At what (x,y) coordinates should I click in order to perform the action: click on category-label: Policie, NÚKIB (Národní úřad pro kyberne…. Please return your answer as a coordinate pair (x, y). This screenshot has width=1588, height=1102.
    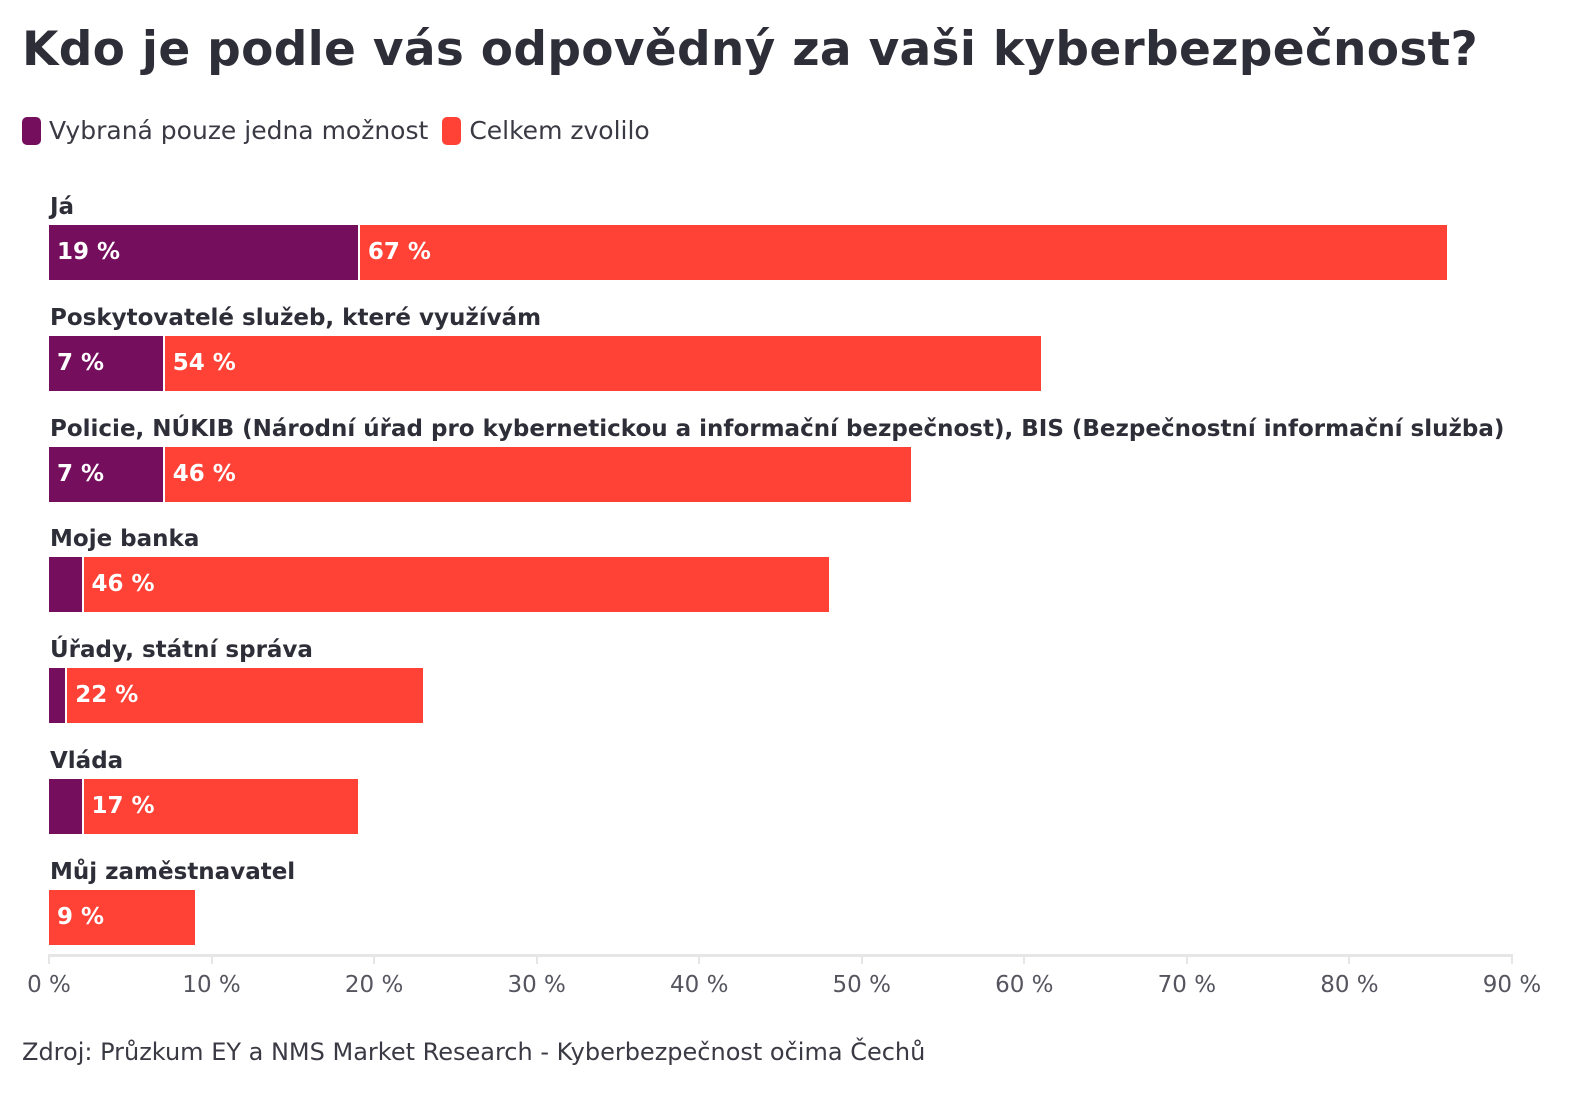
    Looking at the image, I should click on (777, 428).